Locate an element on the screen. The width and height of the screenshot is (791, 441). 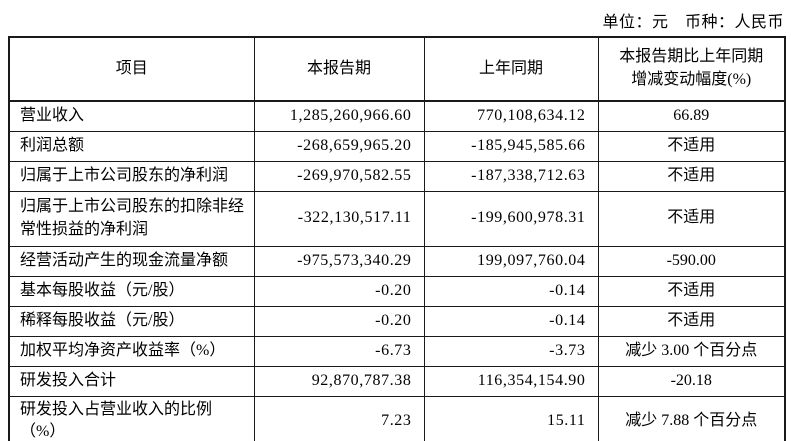
current-period-cell: 7.23 is located at coordinates (339, 418).